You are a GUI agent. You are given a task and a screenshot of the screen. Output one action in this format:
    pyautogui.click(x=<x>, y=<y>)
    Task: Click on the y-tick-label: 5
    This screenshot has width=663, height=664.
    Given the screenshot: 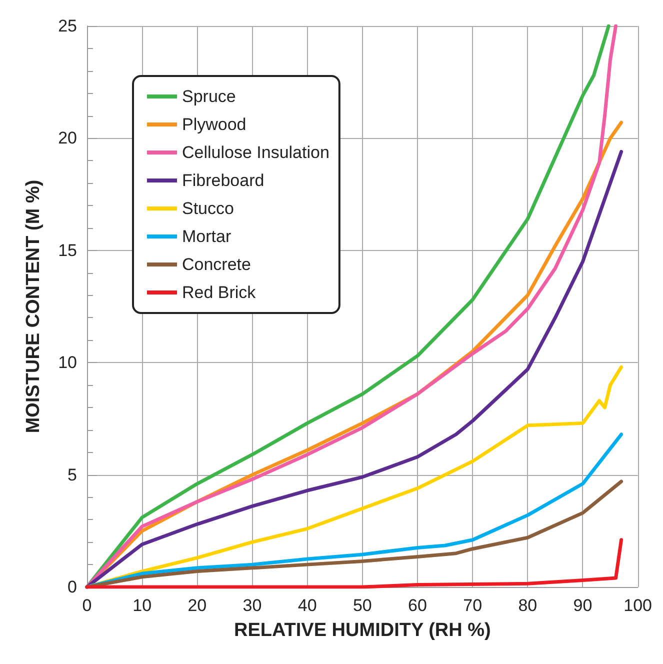 What is the action you would take?
    pyautogui.click(x=72, y=474)
    